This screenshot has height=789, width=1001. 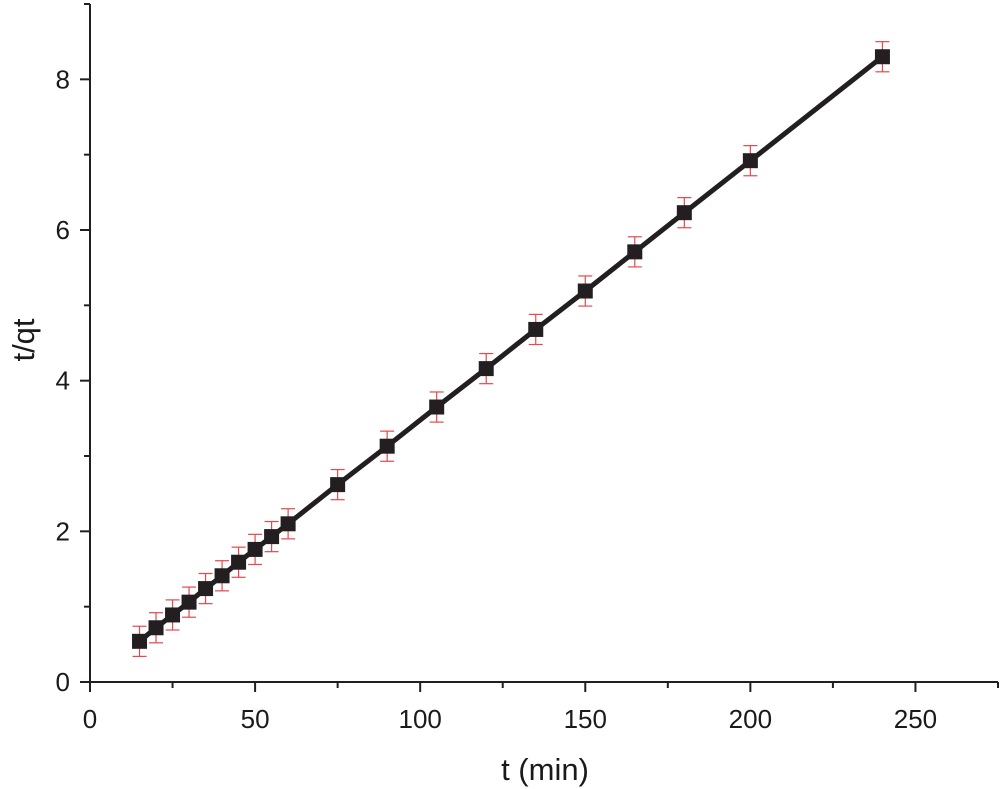 What do you see at coordinates (63, 79) in the screenshot?
I see `y-tick-label: 8` at bounding box center [63, 79].